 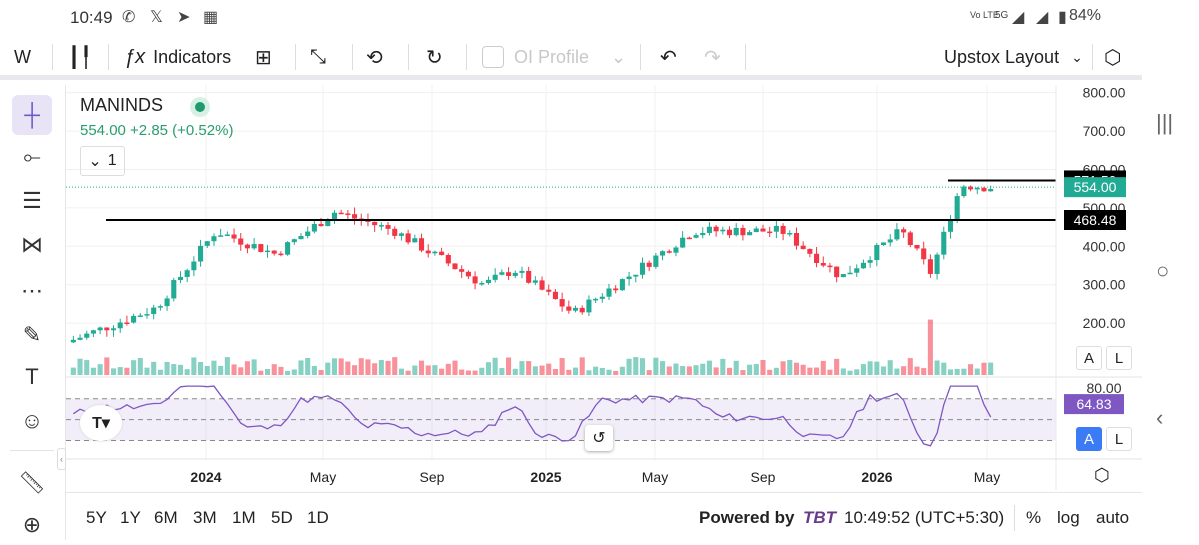 What do you see at coordinates (1163, 270) in the screenshot?
I see `home-icon: ○` at bounding box center [1163, 270].